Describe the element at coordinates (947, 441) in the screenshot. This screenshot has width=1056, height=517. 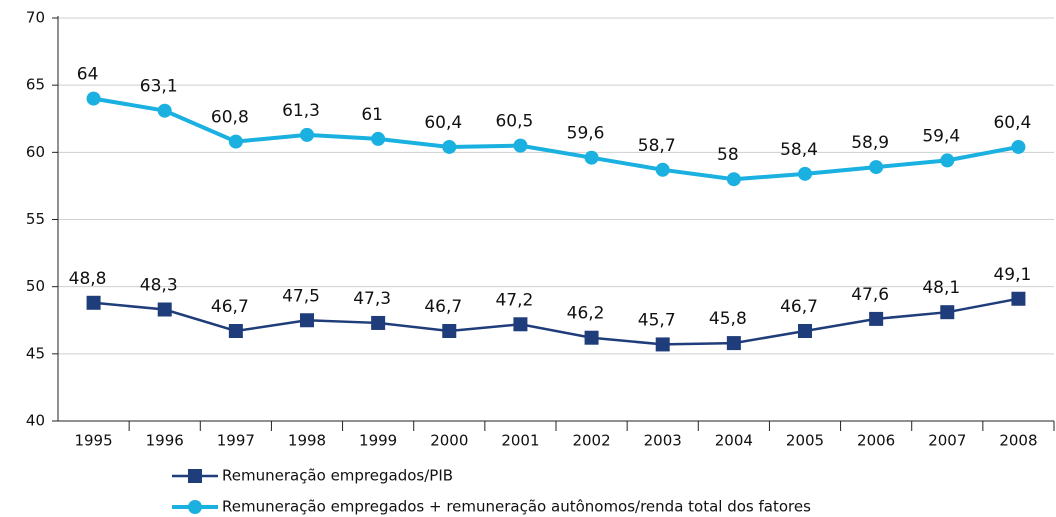
I see `x-tick-label: 2007` at that location.